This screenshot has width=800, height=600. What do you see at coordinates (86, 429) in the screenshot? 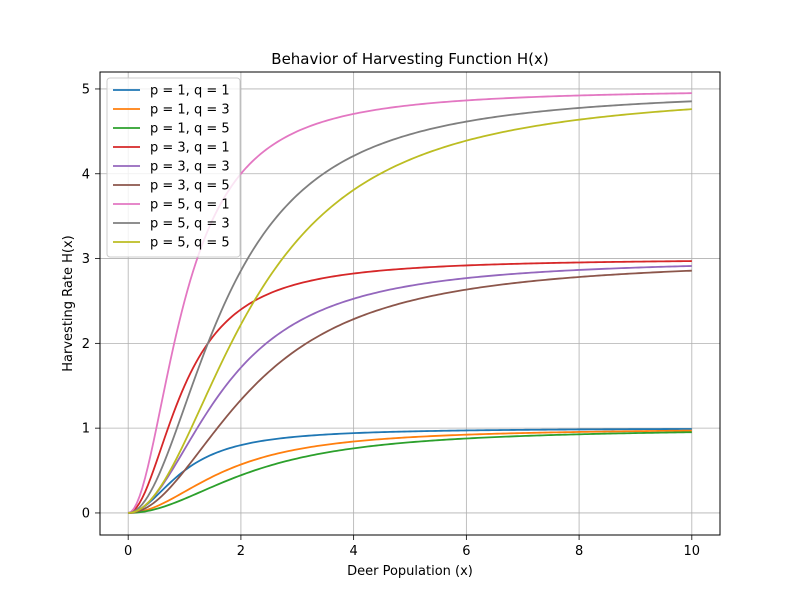
I see `y-tick-label: 1` at bounding box center [86, 429].